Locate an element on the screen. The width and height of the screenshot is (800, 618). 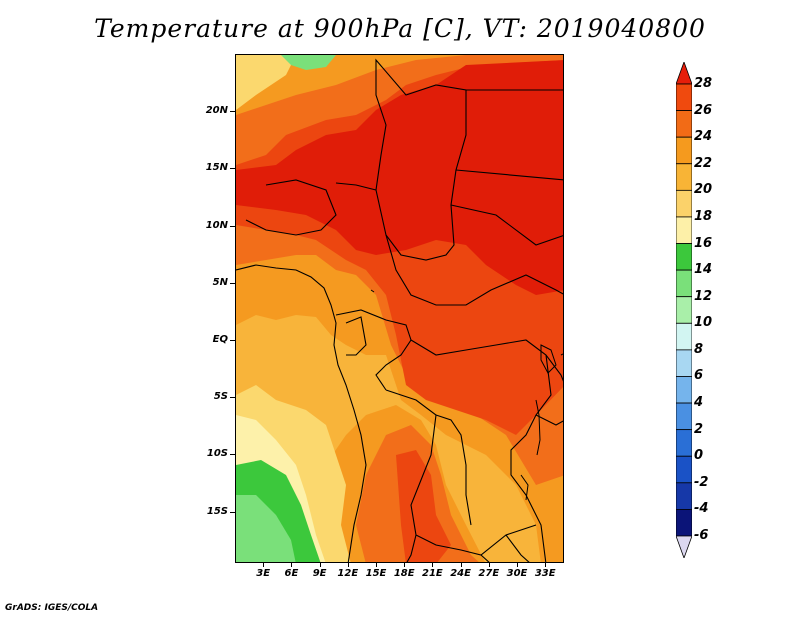
lon-tick-label: 21E is located at coordinates (432, 573).